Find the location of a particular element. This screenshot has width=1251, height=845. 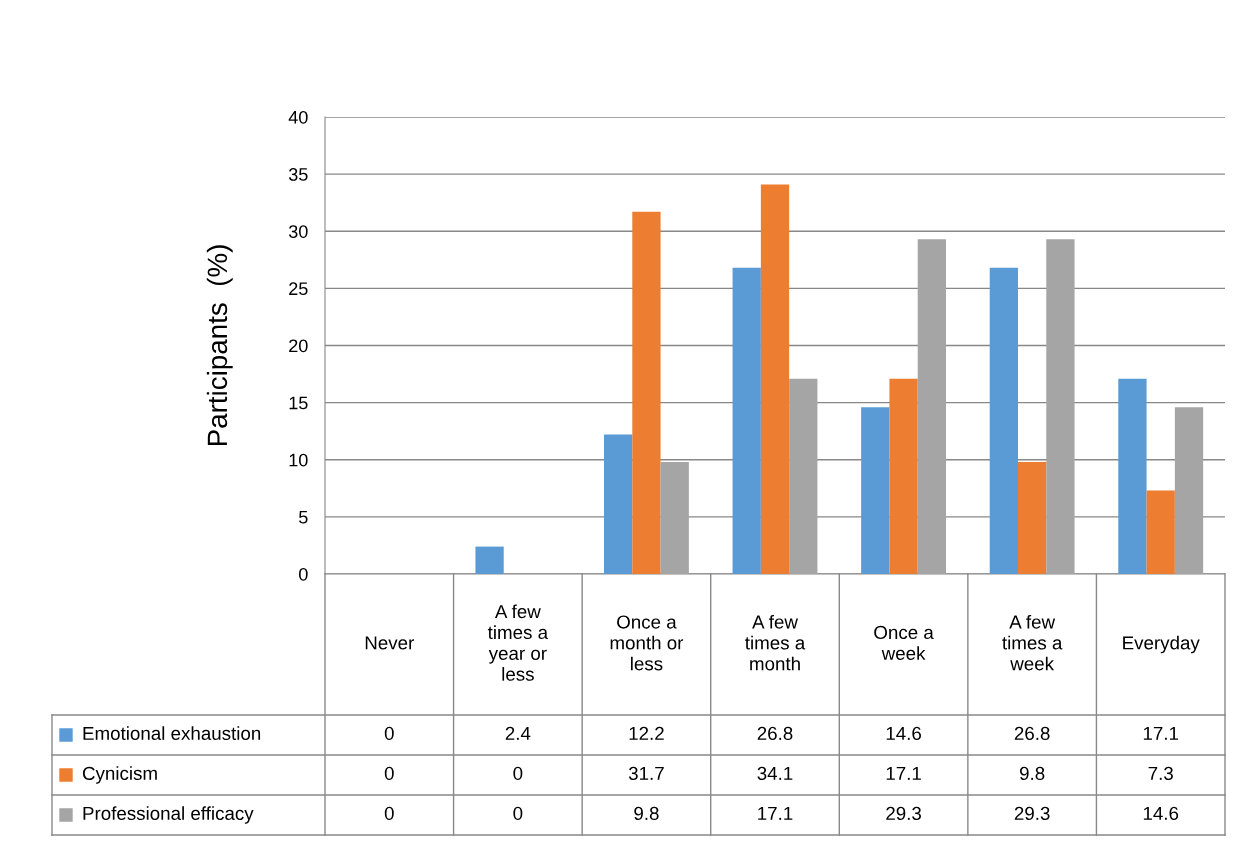

y-tick-label: 10 is located at coordinates (298, 460).